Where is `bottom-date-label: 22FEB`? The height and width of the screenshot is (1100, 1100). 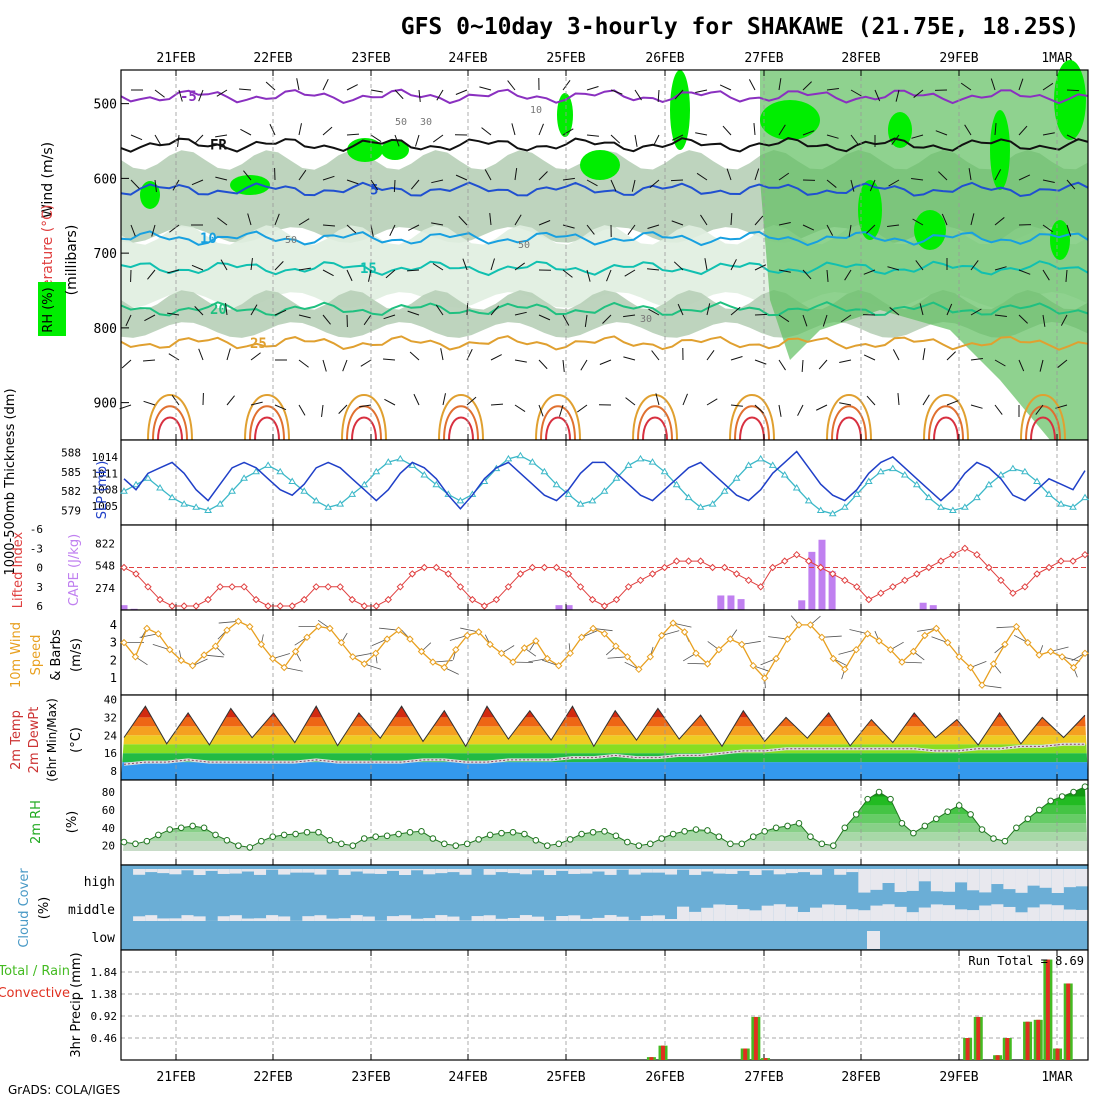 bottom-date-label: 22FEB is located at coordinates (272, 1077).